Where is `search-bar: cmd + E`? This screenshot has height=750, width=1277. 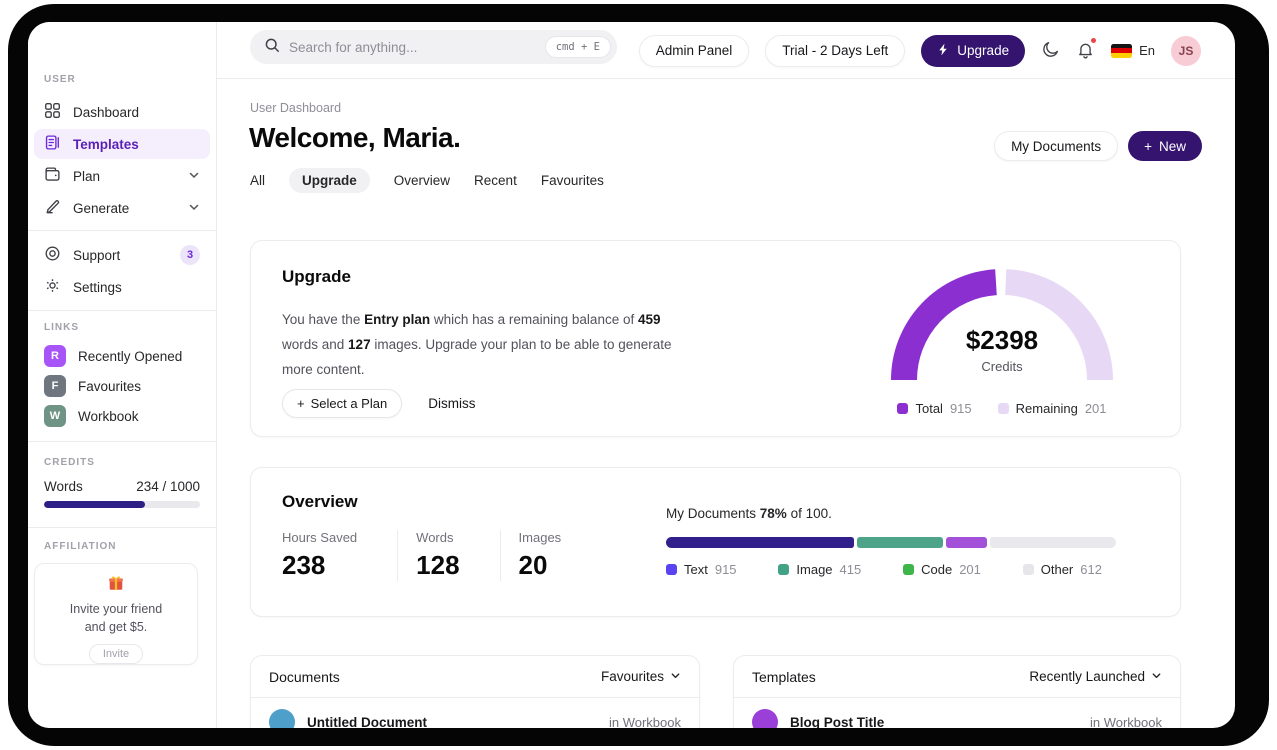
search-bar: cmd + E is located at coordinates (433, 47).